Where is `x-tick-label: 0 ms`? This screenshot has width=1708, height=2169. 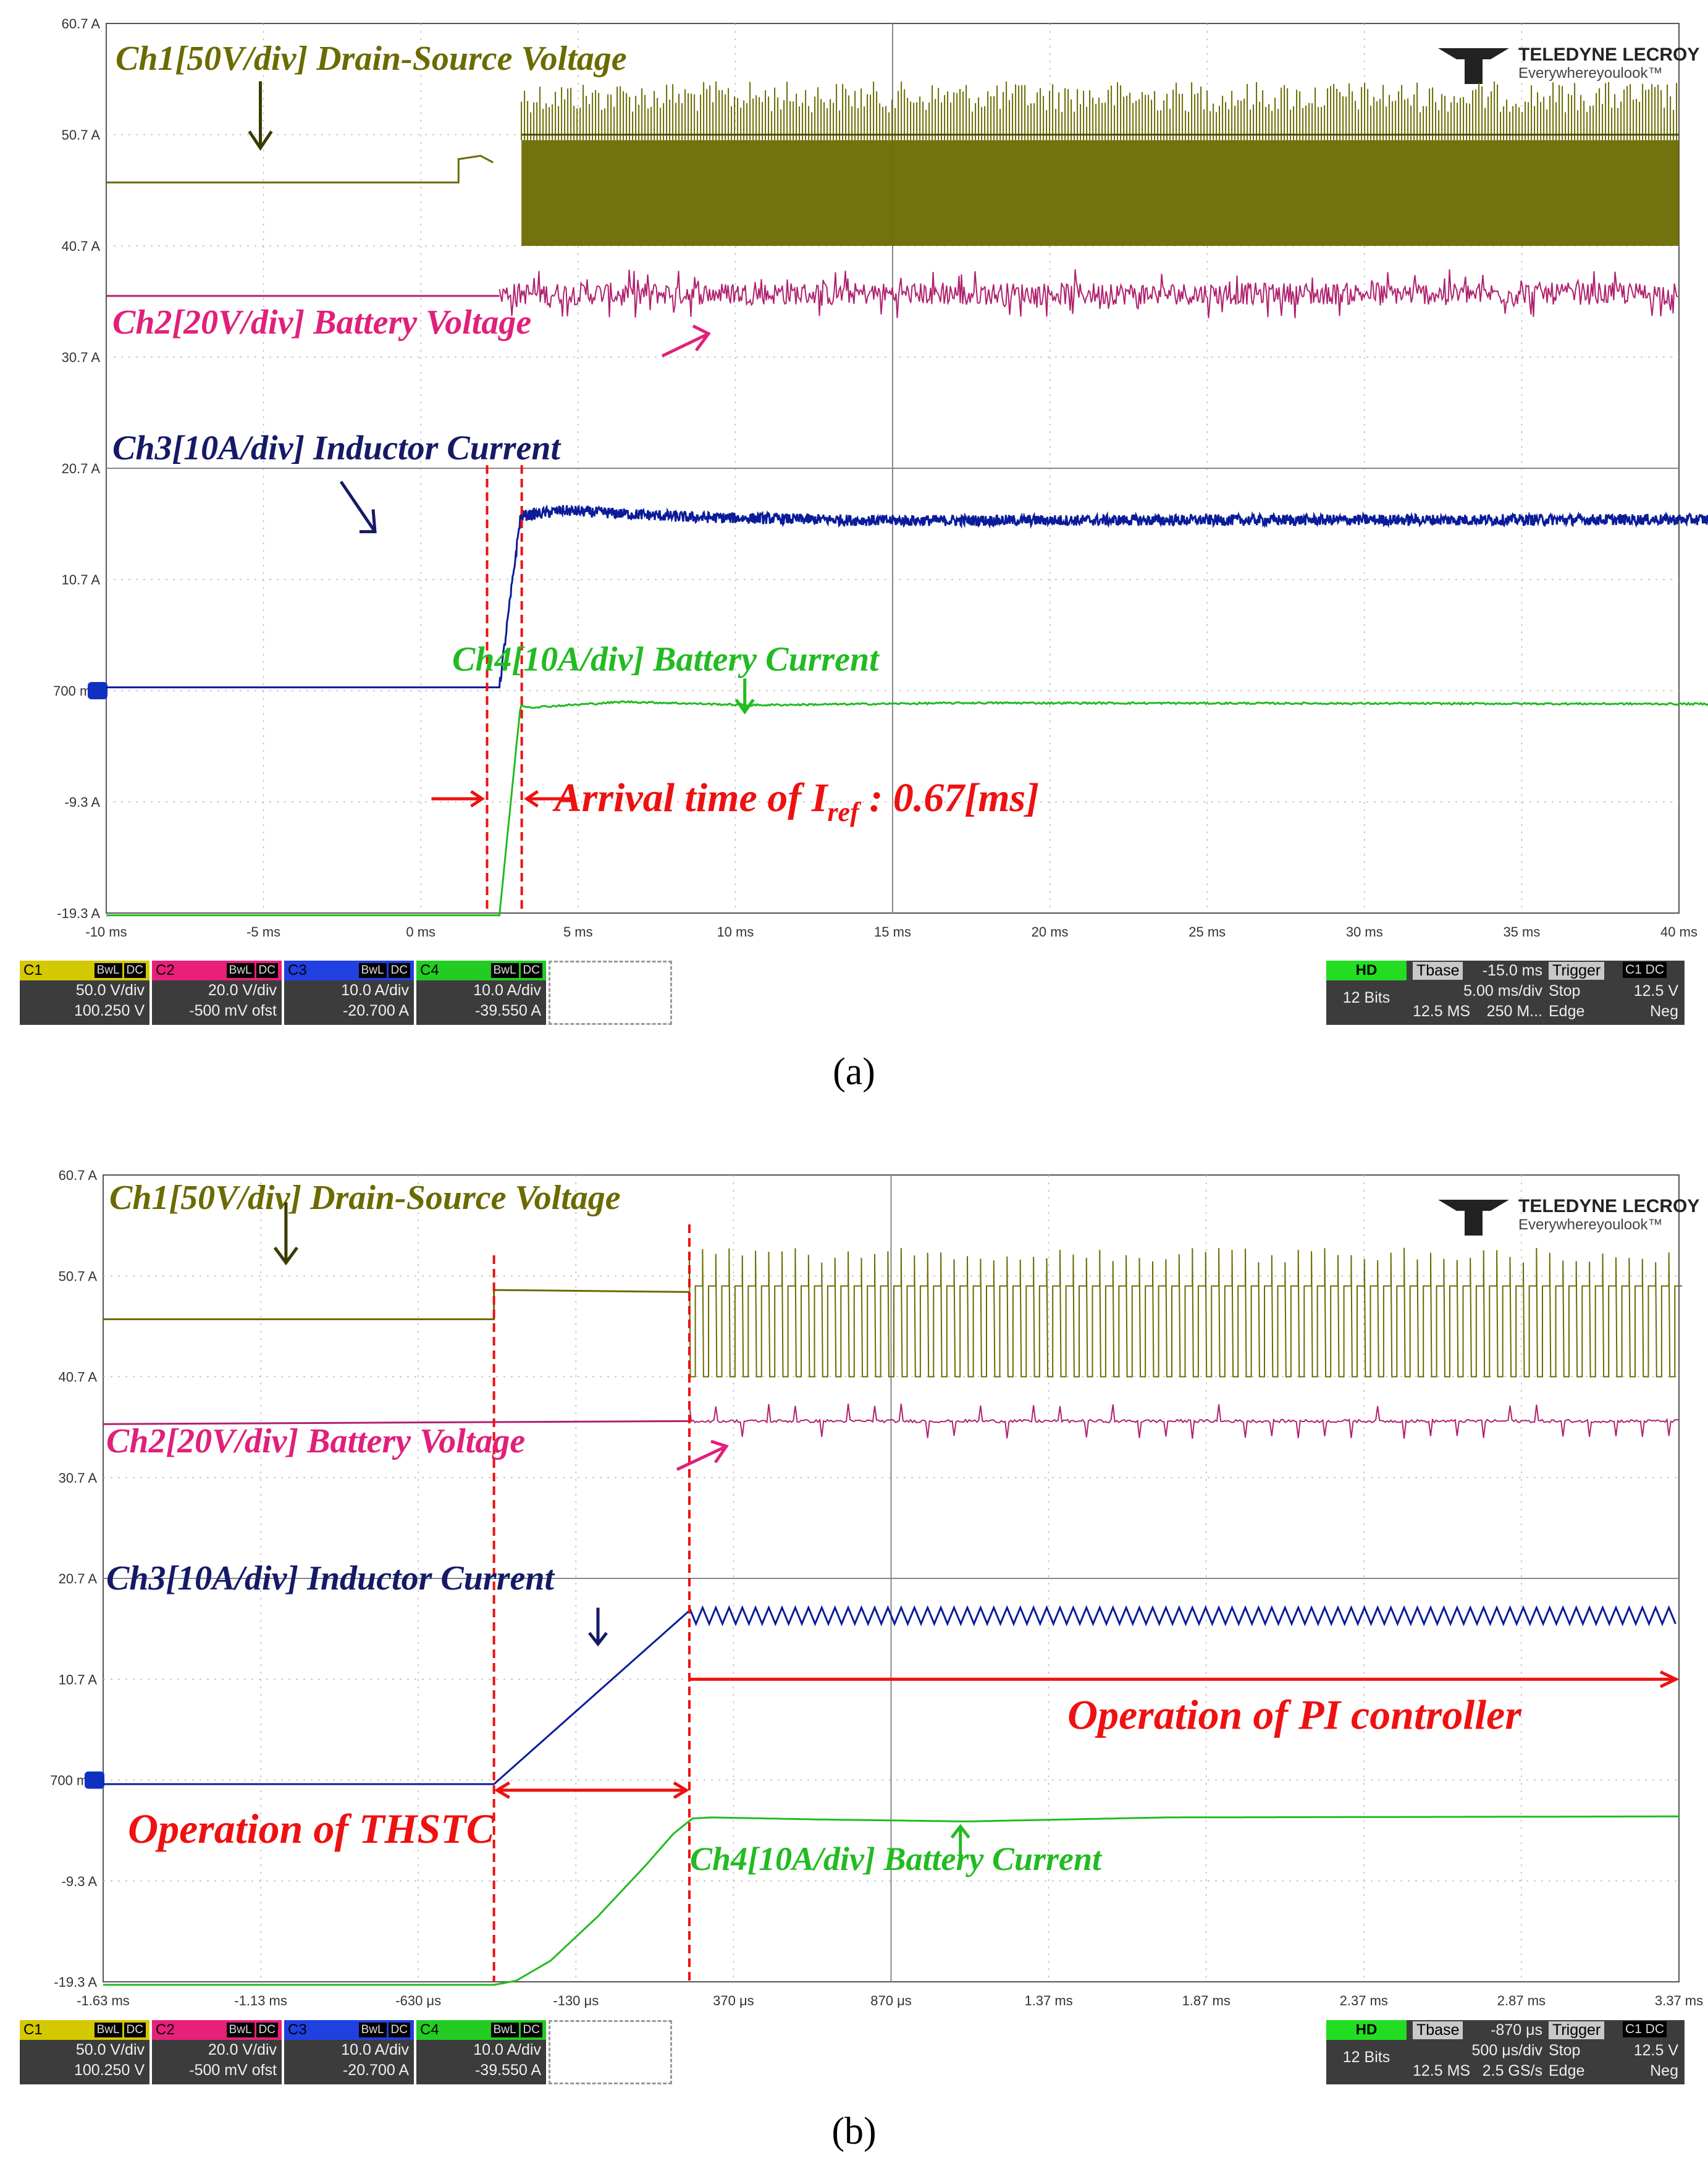 x-tick-label: 0 ms is located at coordinates (420, 932).